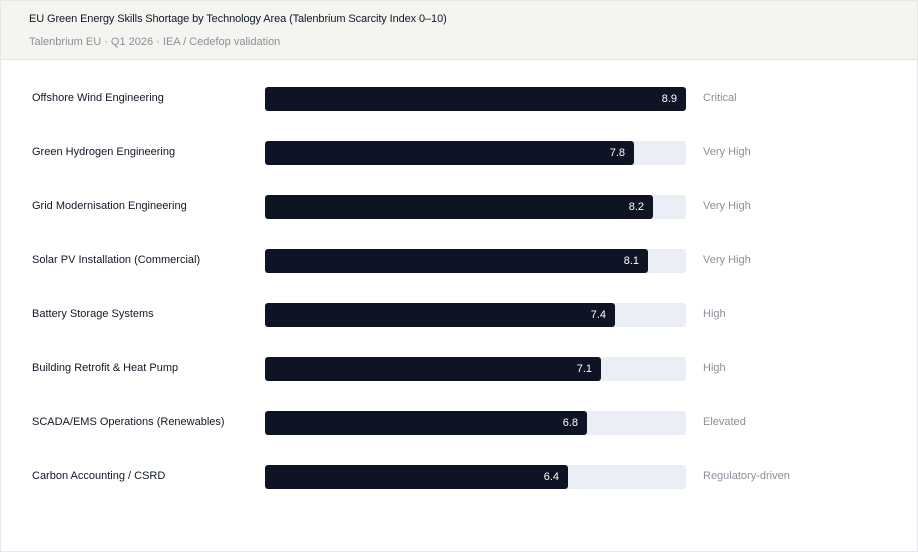 The image size is (918, 552). I want to click on bar: 7.8, so click(449, 153).